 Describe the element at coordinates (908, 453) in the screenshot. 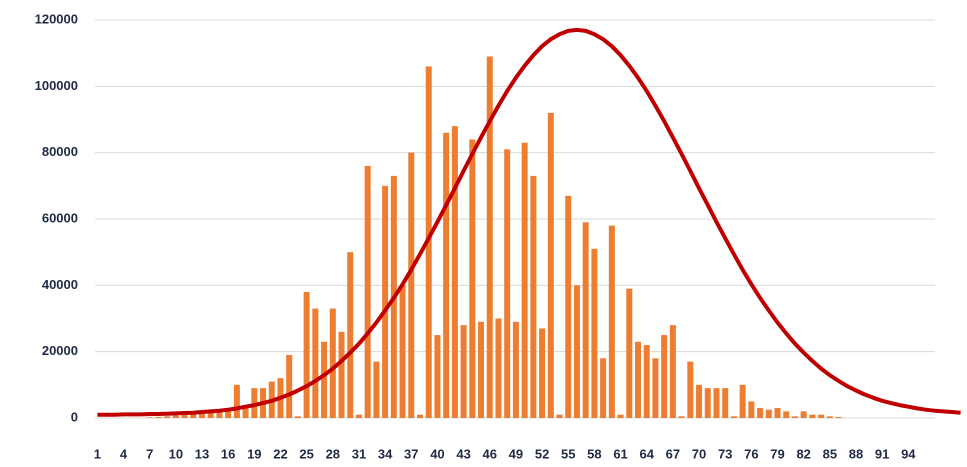

I see `x-tick-label: 94` at that location.